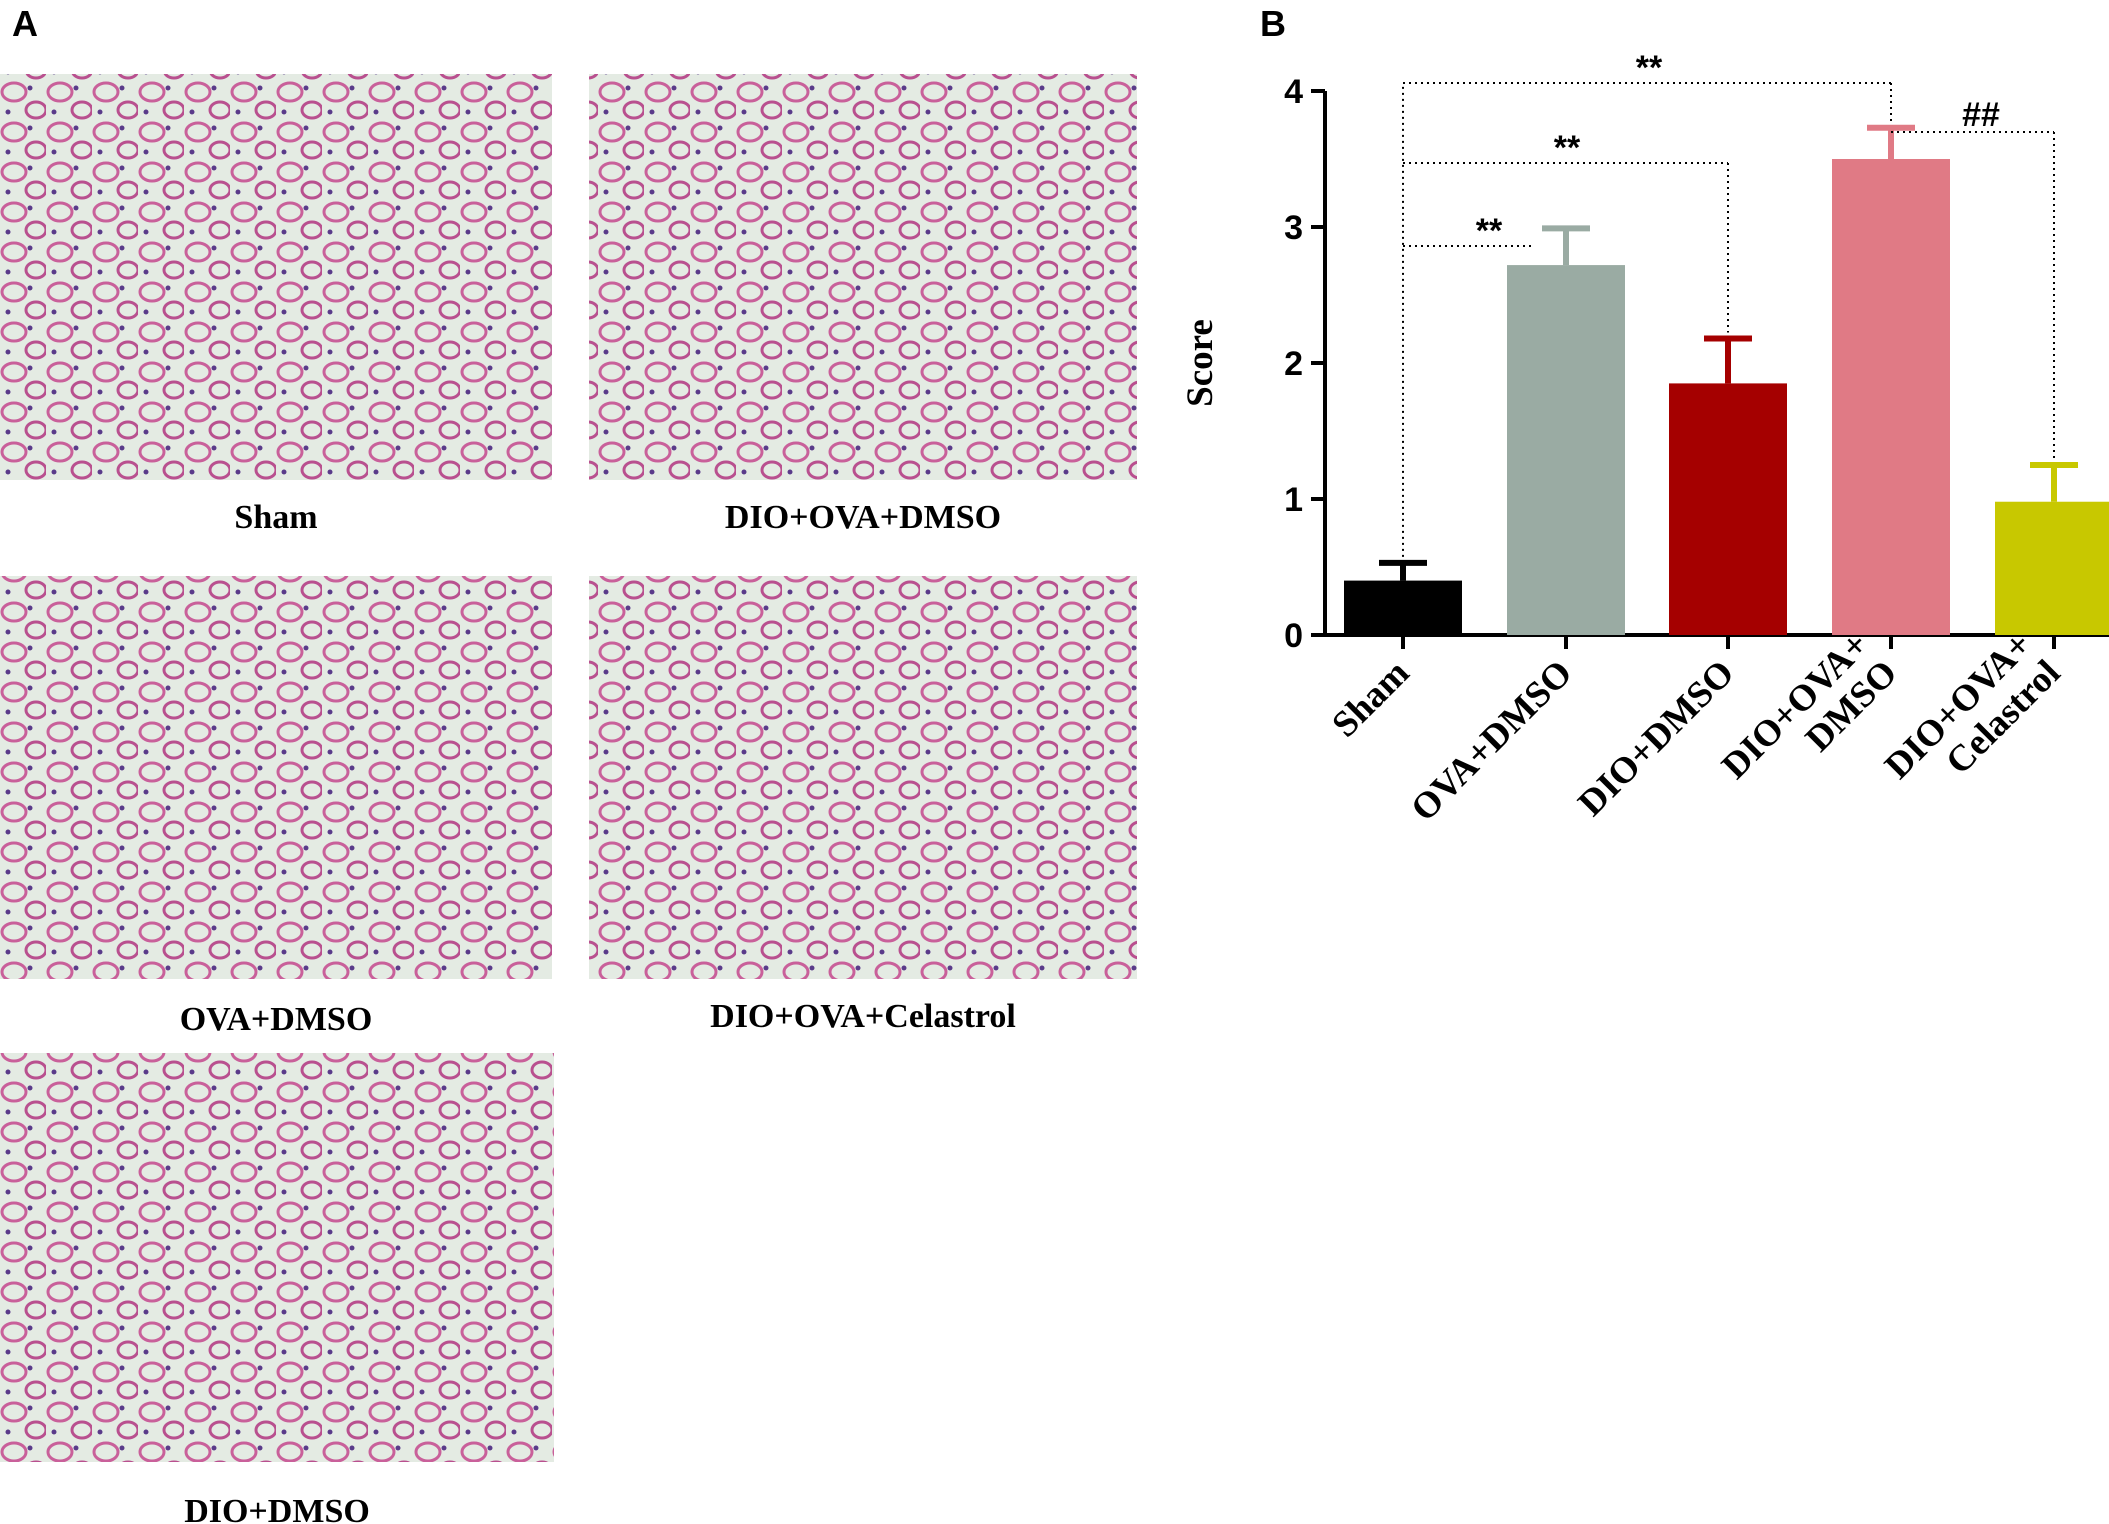  Describe the element at coordinates (275, 517) in the screenshot. I see `image-caption: Sham` at that location.